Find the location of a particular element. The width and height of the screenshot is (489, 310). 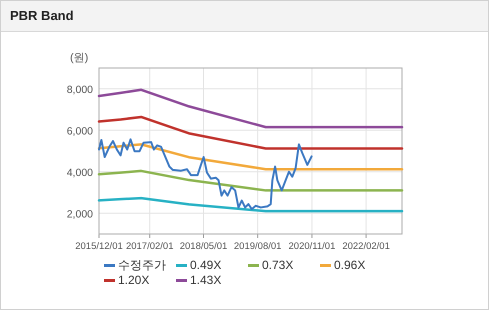

legend-label: 0.96X is located at coordinates (350, 265).